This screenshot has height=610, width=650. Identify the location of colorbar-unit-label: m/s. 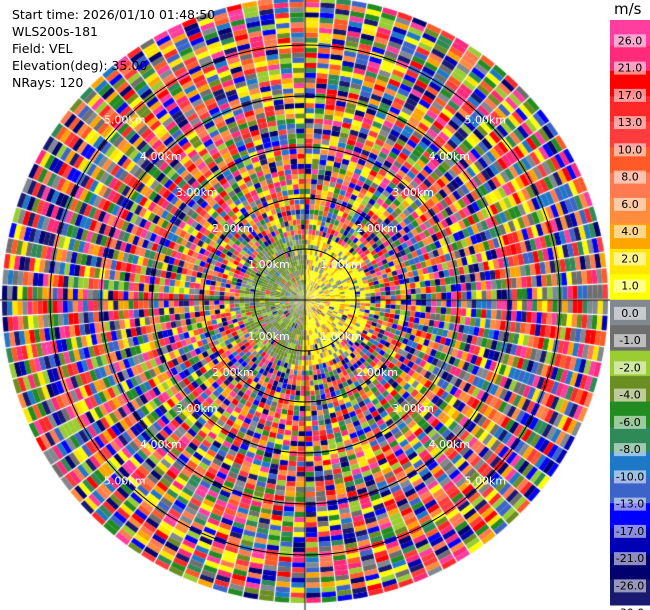
(628, 9).